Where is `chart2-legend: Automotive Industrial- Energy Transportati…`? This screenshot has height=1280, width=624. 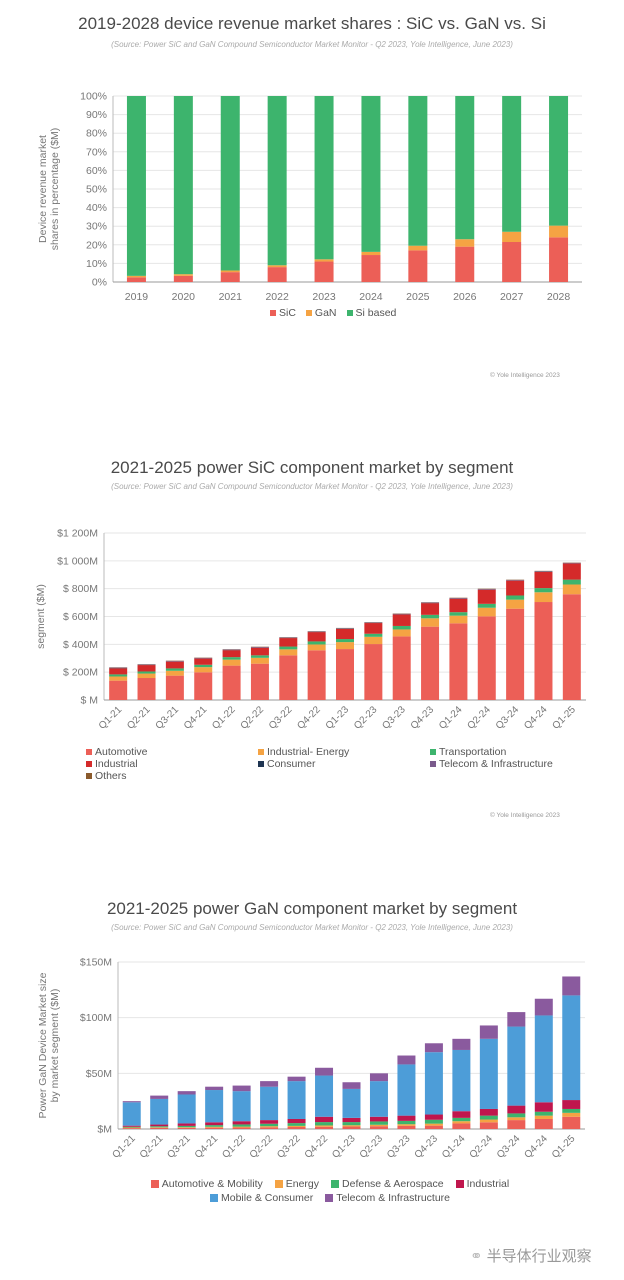 chart2-legend: Automotive Industrial- Energy Transportati… is located at coordinates (348, 764).